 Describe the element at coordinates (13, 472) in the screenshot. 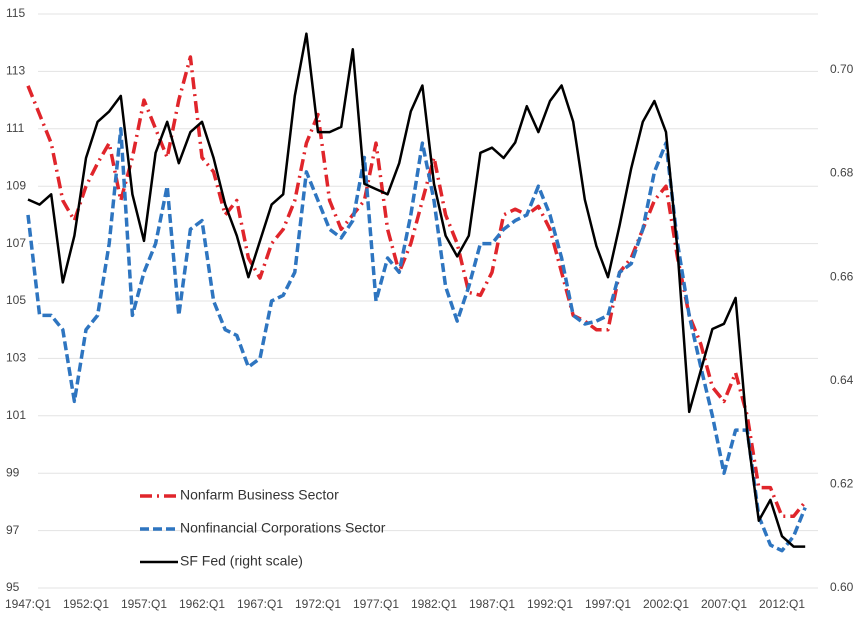

I see `y-tick-label: 99` at that location.